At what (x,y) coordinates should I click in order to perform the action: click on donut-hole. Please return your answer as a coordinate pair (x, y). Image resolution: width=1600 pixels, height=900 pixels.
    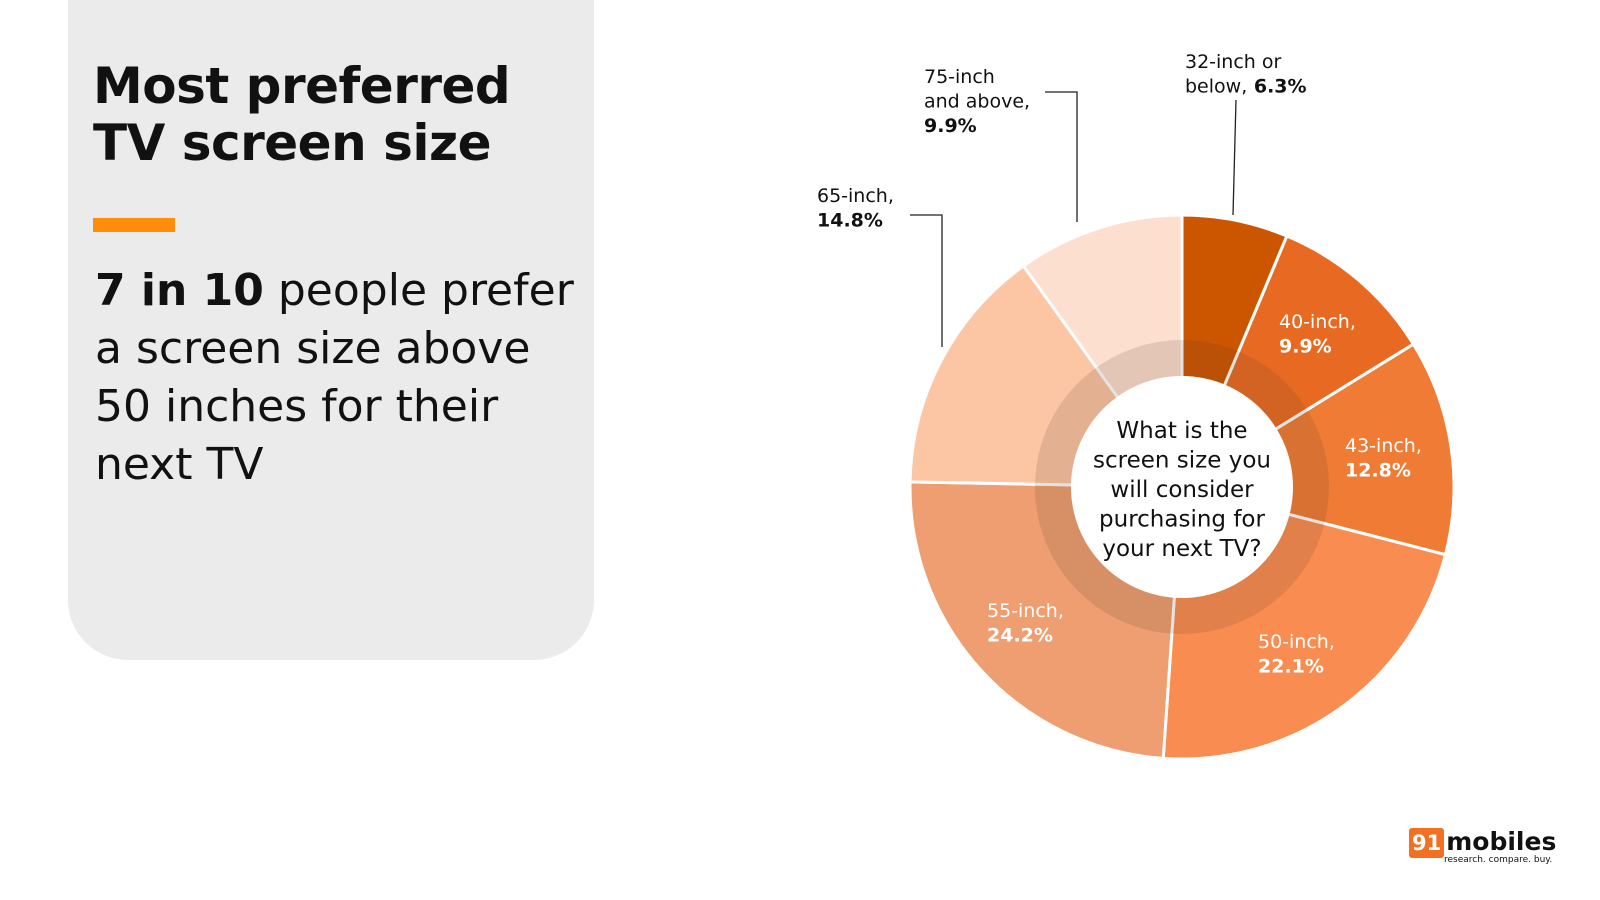
    Looking at the image, I should click on (1182, 487).